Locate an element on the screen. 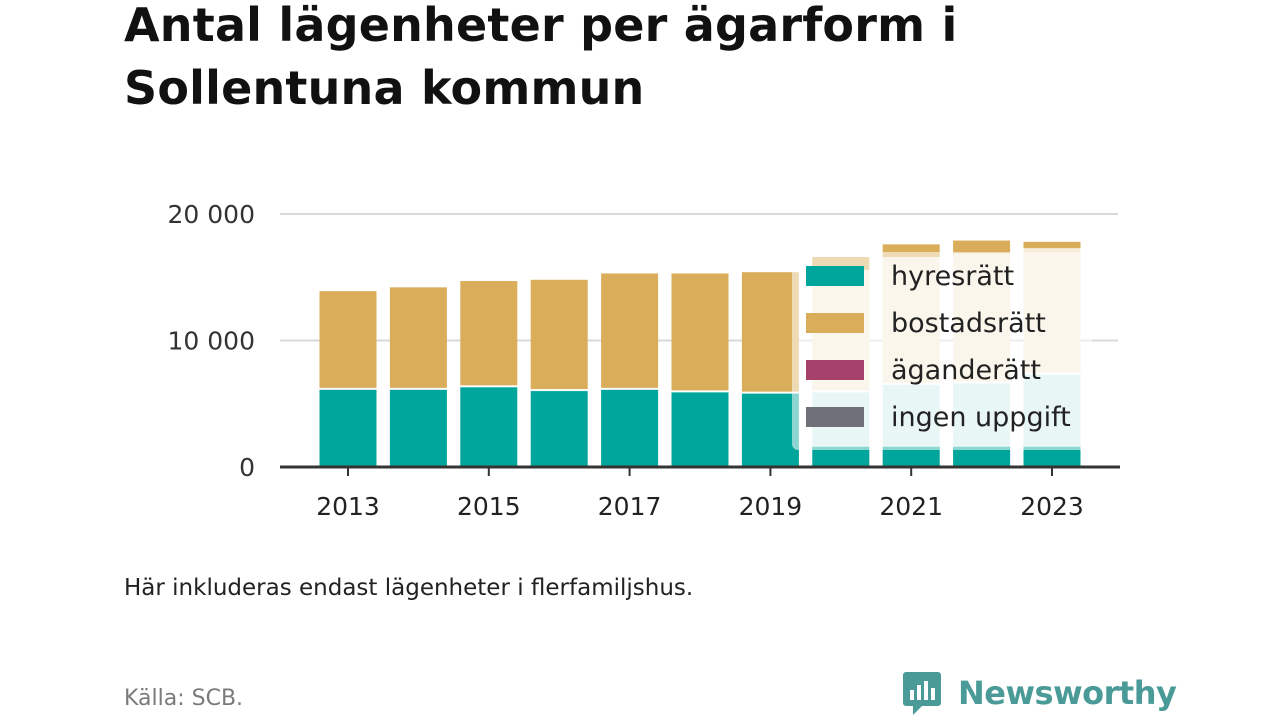  brand-logo: Newsworthy is located at coordinates (1039, 693).